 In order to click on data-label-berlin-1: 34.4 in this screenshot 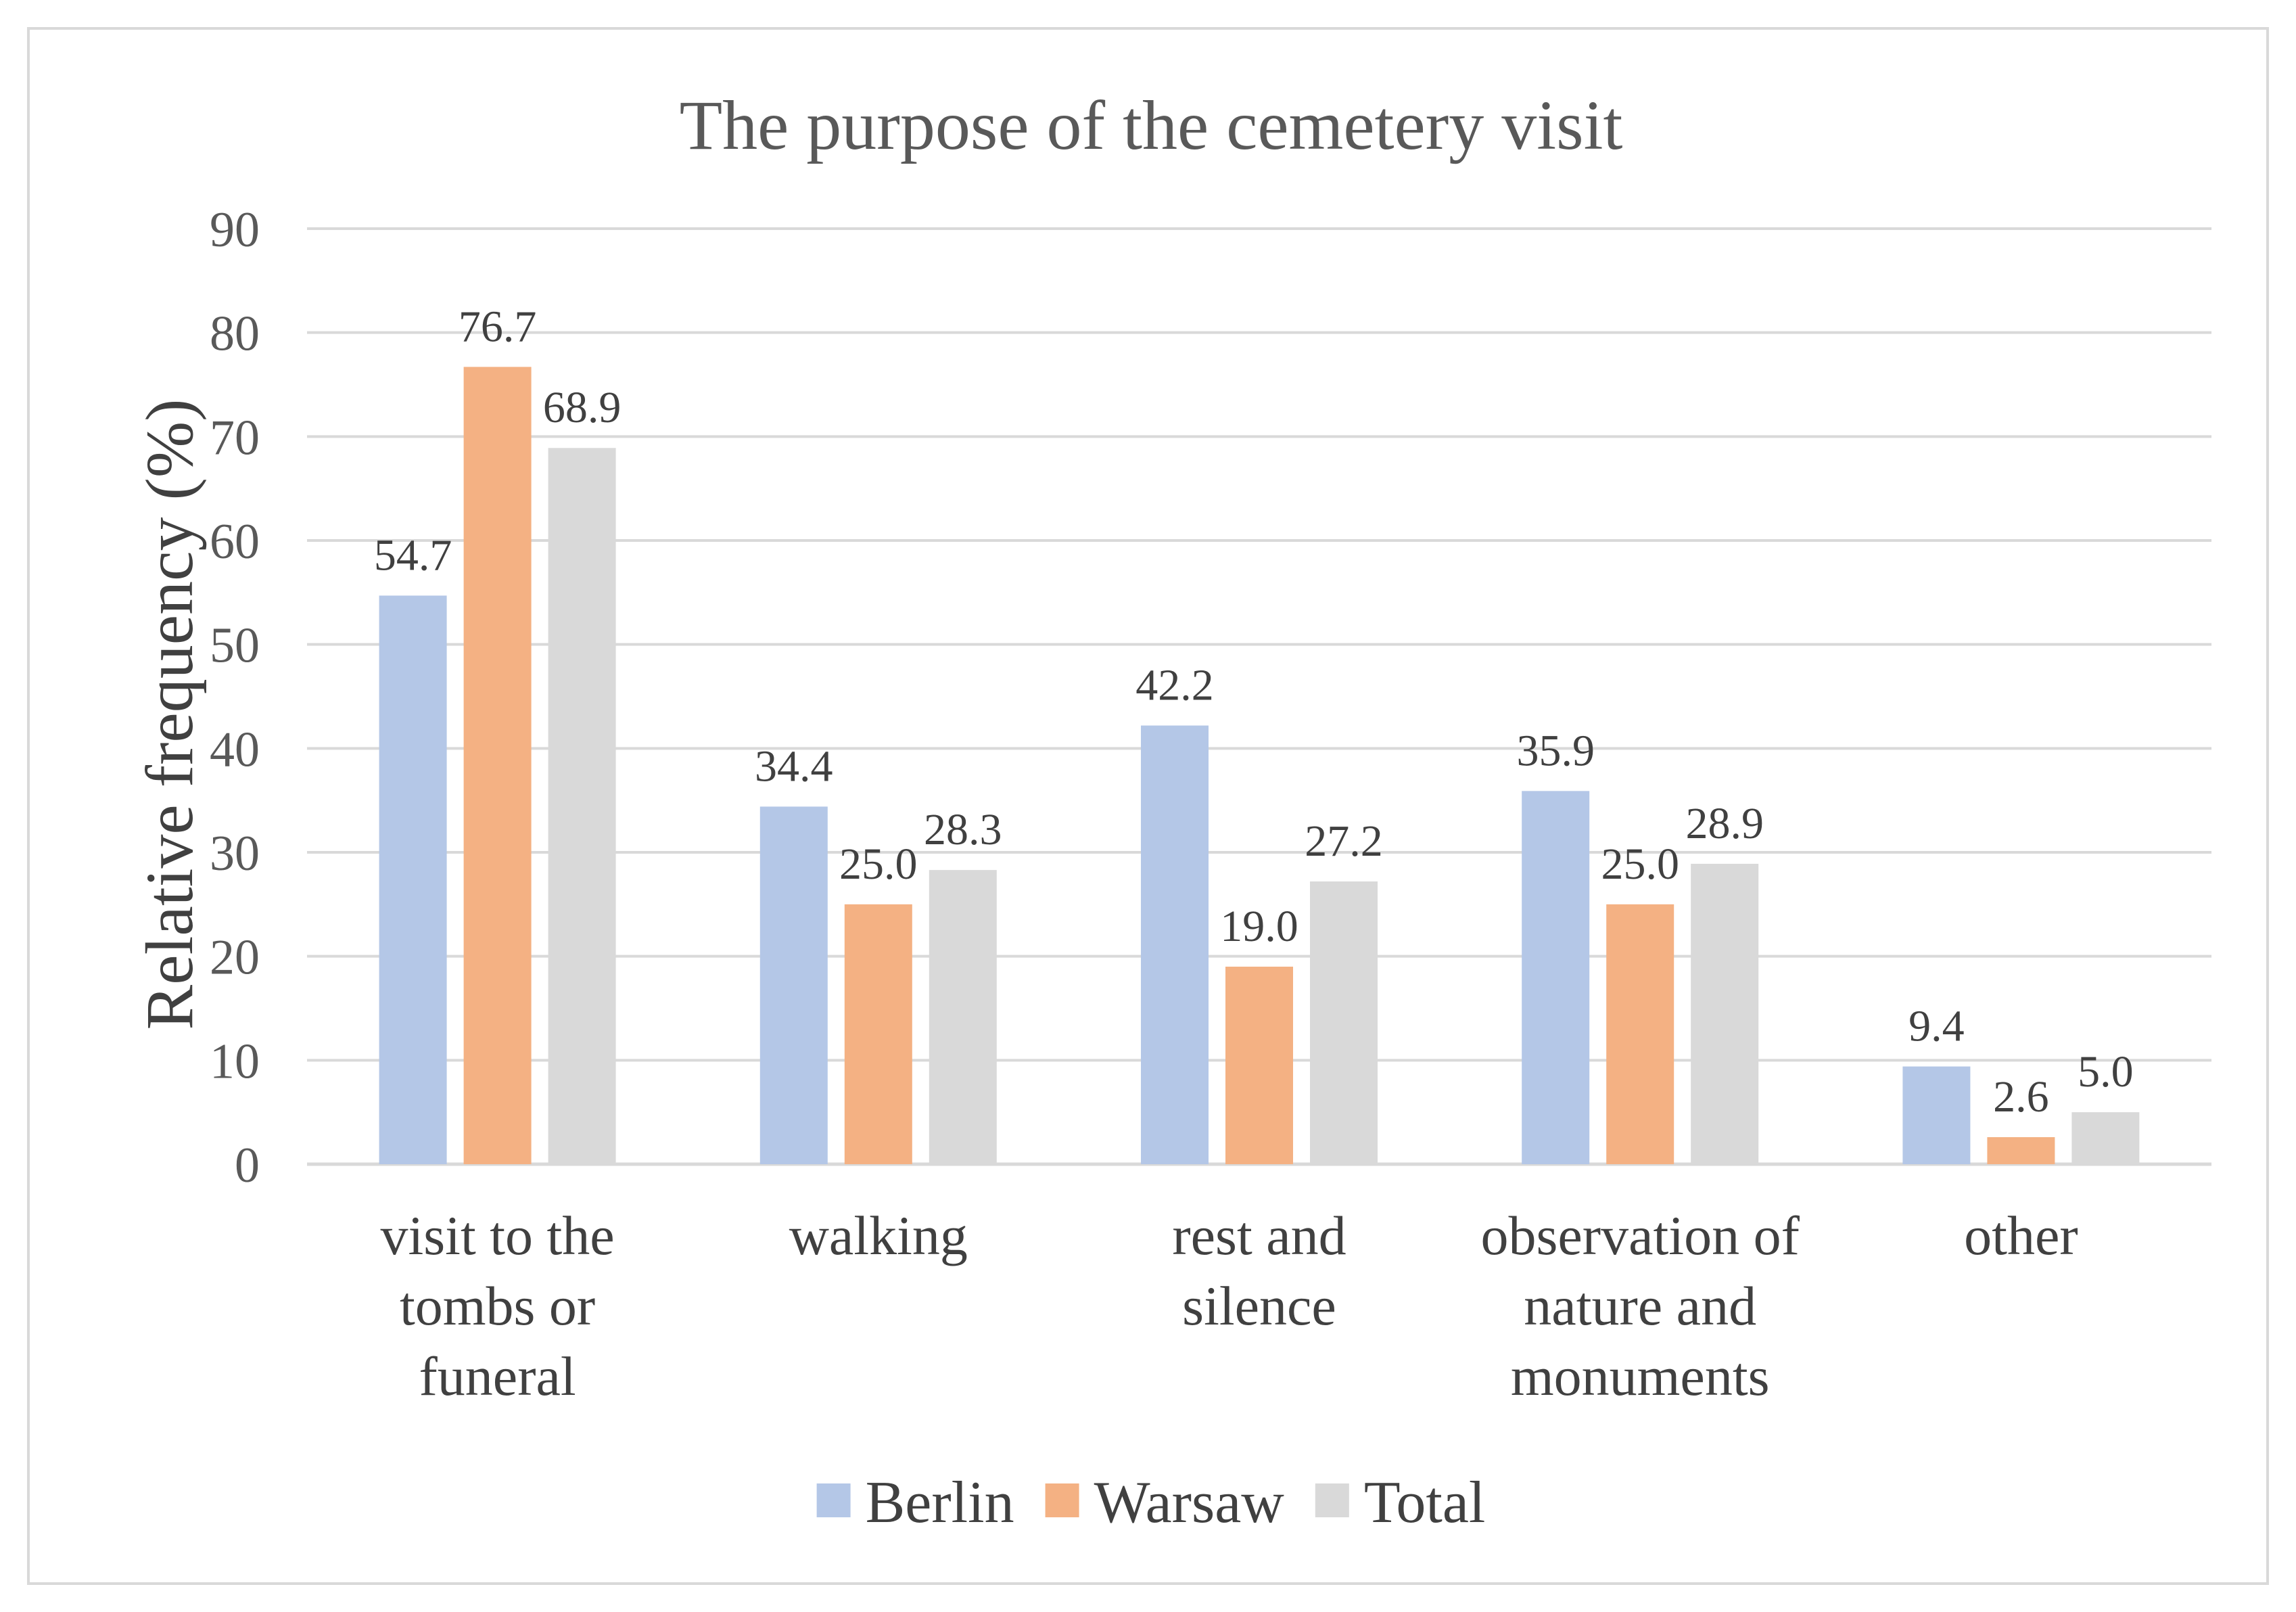, I will do `click(794, 766)`.